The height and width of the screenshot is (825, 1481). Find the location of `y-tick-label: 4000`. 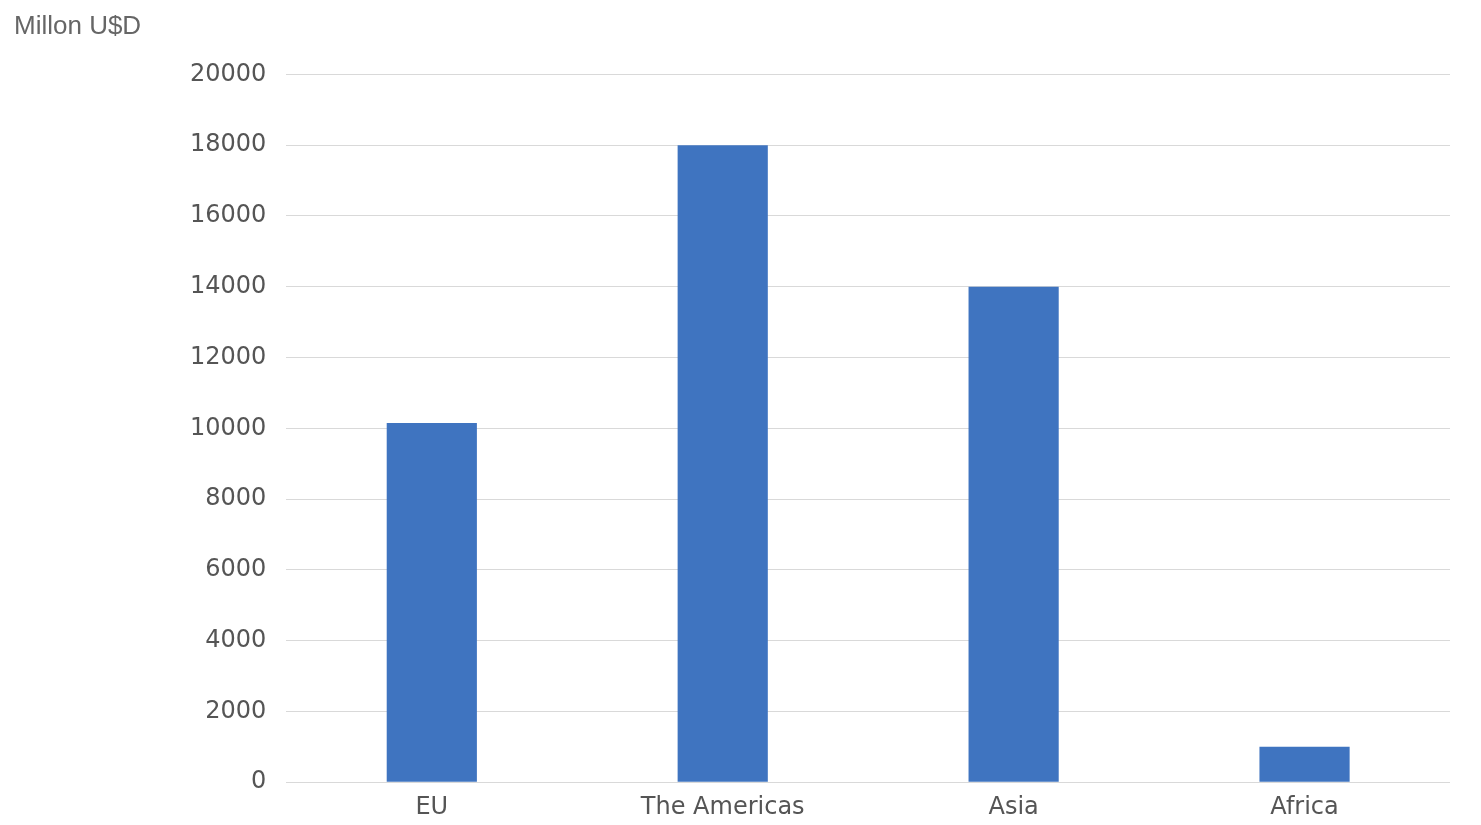

y-tick-label: 4000 is located at coordinates (236, 638).